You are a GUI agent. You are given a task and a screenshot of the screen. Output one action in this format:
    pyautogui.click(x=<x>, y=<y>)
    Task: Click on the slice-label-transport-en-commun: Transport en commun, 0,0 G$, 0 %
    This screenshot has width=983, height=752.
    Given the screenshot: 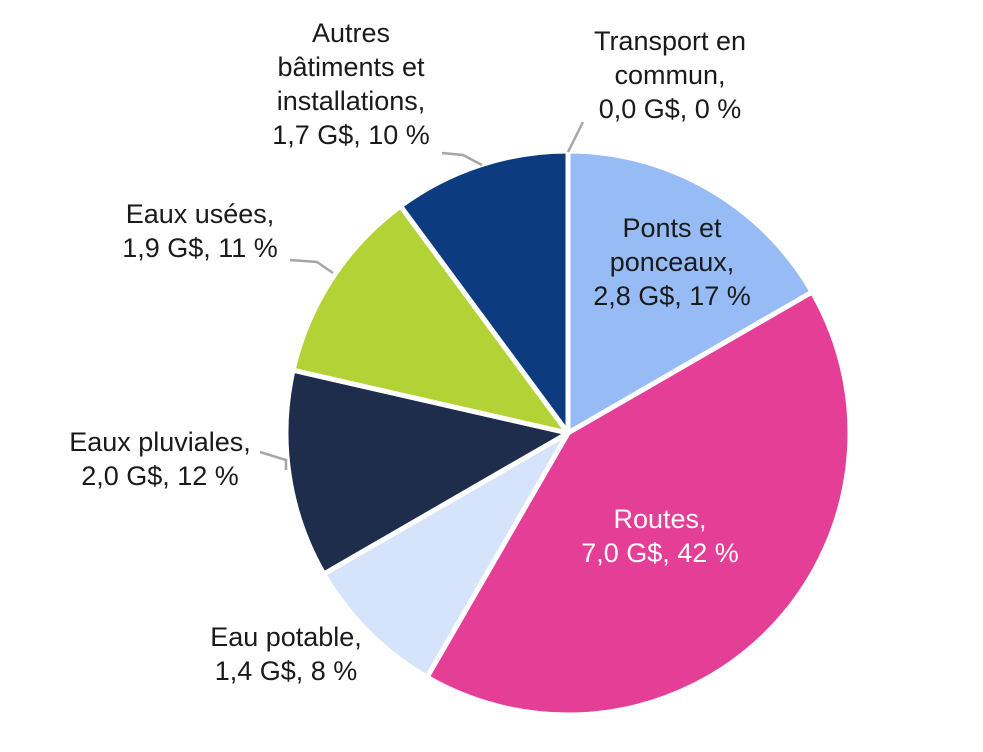 What is the action you would take?
    pyautogui.click(x=670, y=75)
    